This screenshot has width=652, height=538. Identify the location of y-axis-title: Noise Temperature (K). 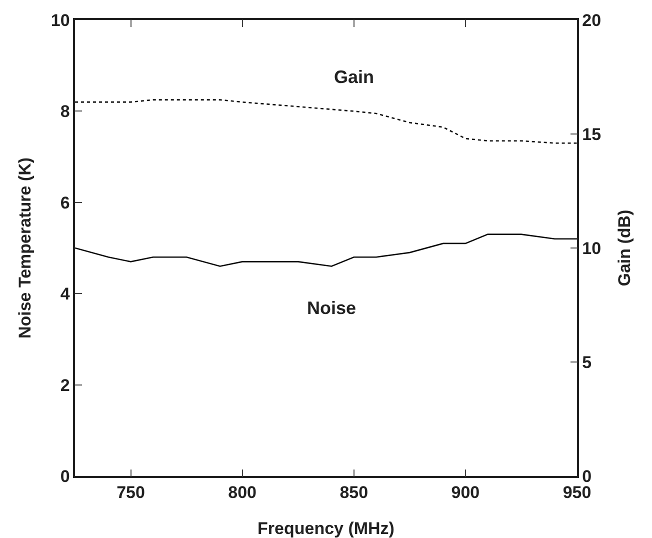
(25, 248).